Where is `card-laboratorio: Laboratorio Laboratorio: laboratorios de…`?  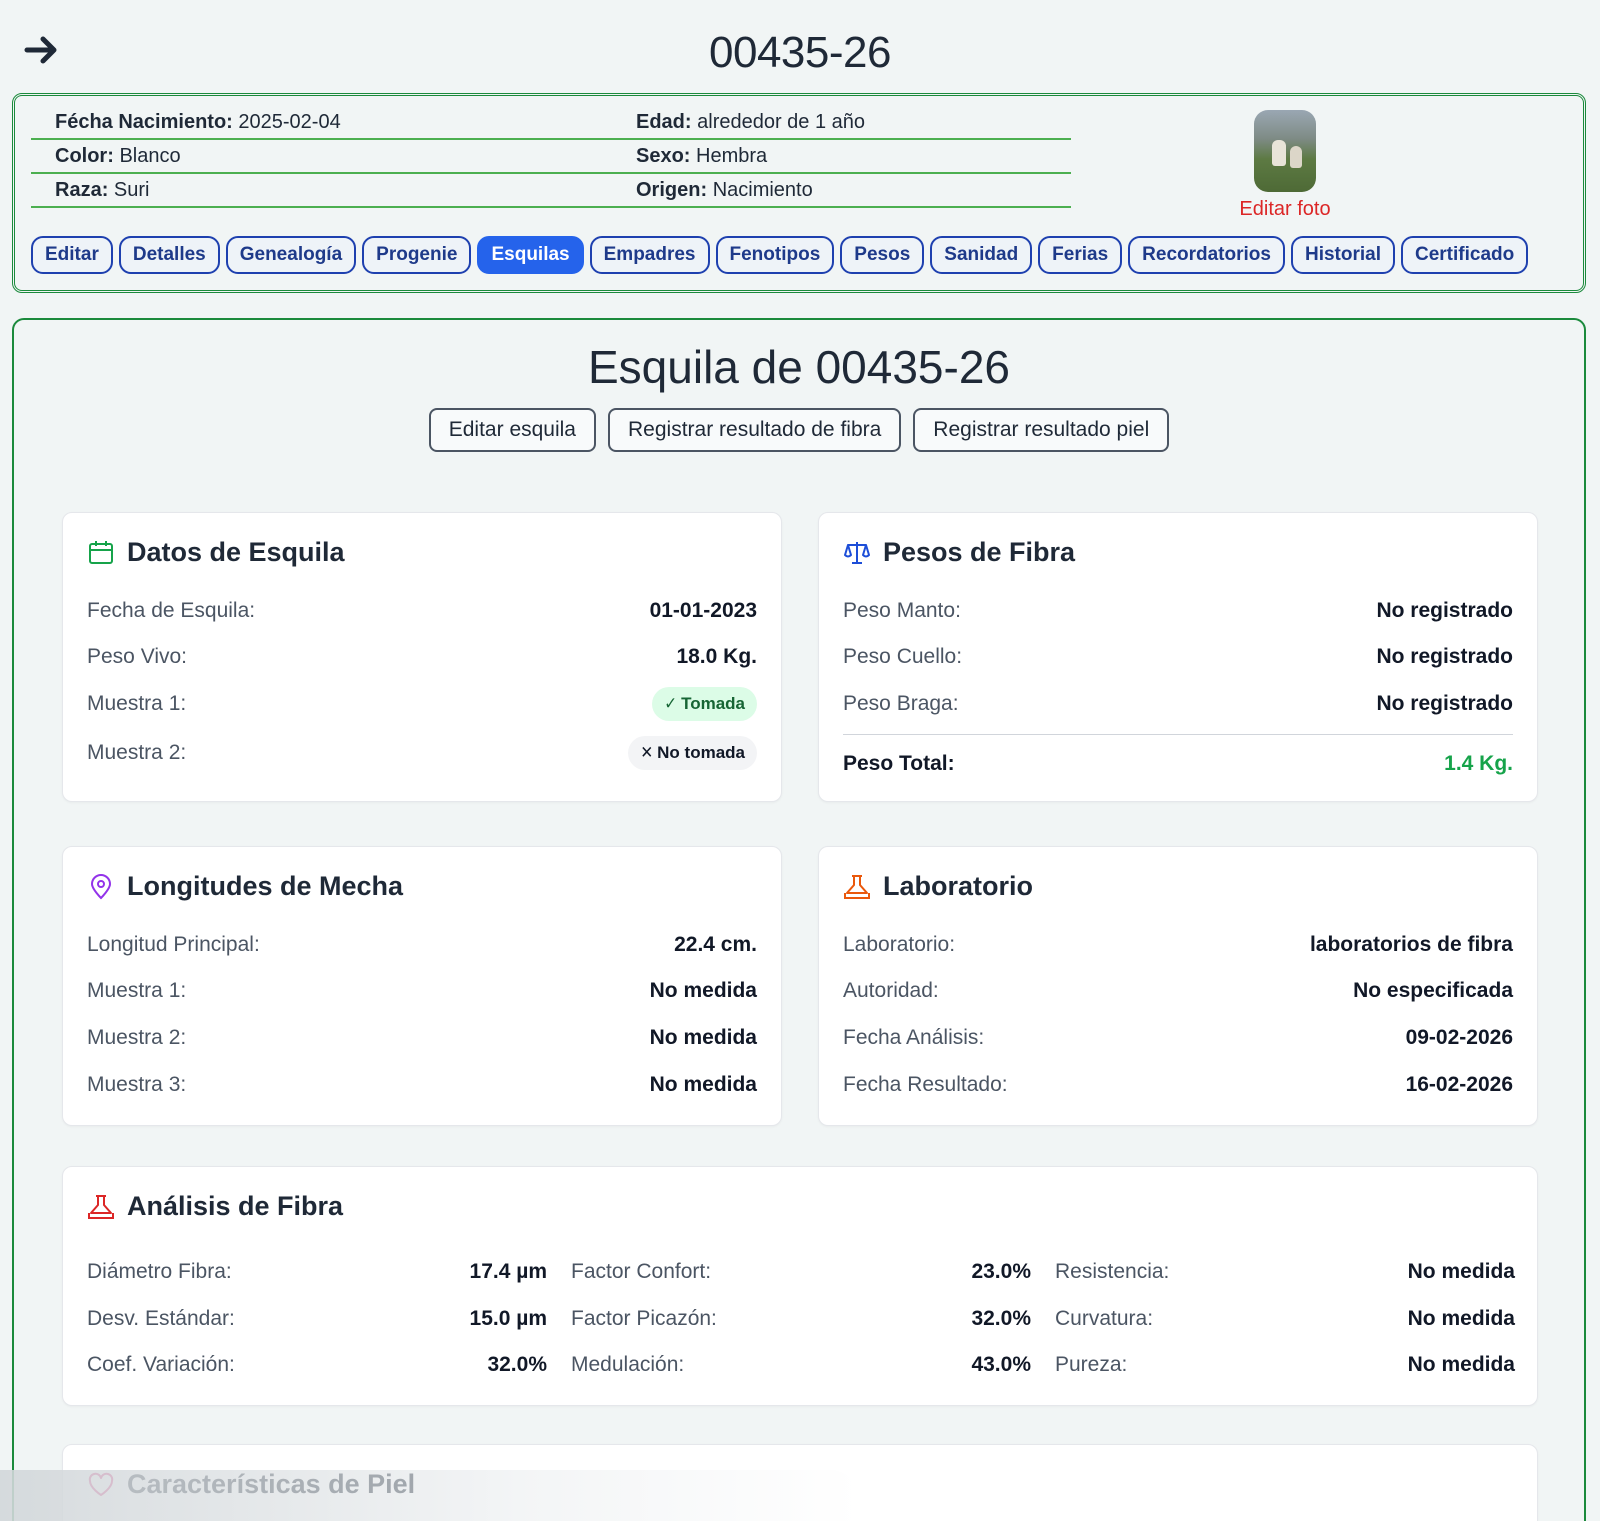
card-laboratorio: Laboratorio Laboratorio: laboratorios de… is located at coordinates (1178, 986).